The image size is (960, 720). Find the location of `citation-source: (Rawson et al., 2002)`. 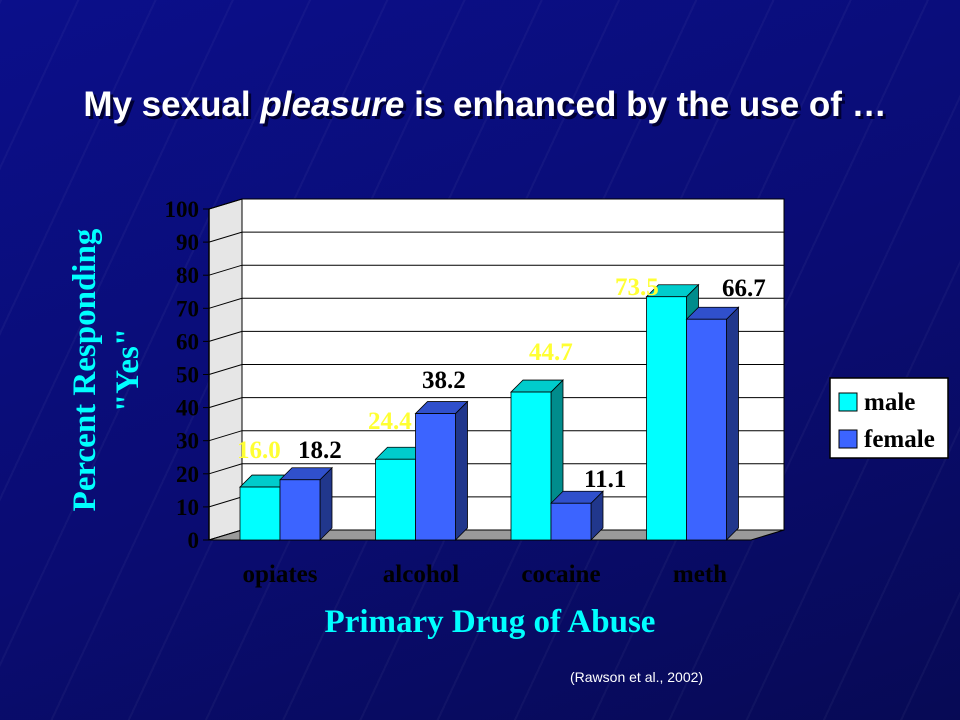

citation-source: (Rawson et al., 2002) is located at coordinates (637, 677).